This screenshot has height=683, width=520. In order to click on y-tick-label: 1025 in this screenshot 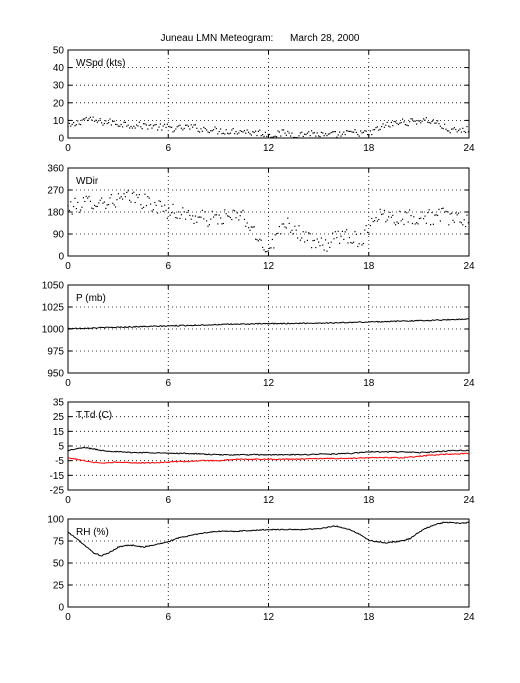, I will do `click(53, 308)`.